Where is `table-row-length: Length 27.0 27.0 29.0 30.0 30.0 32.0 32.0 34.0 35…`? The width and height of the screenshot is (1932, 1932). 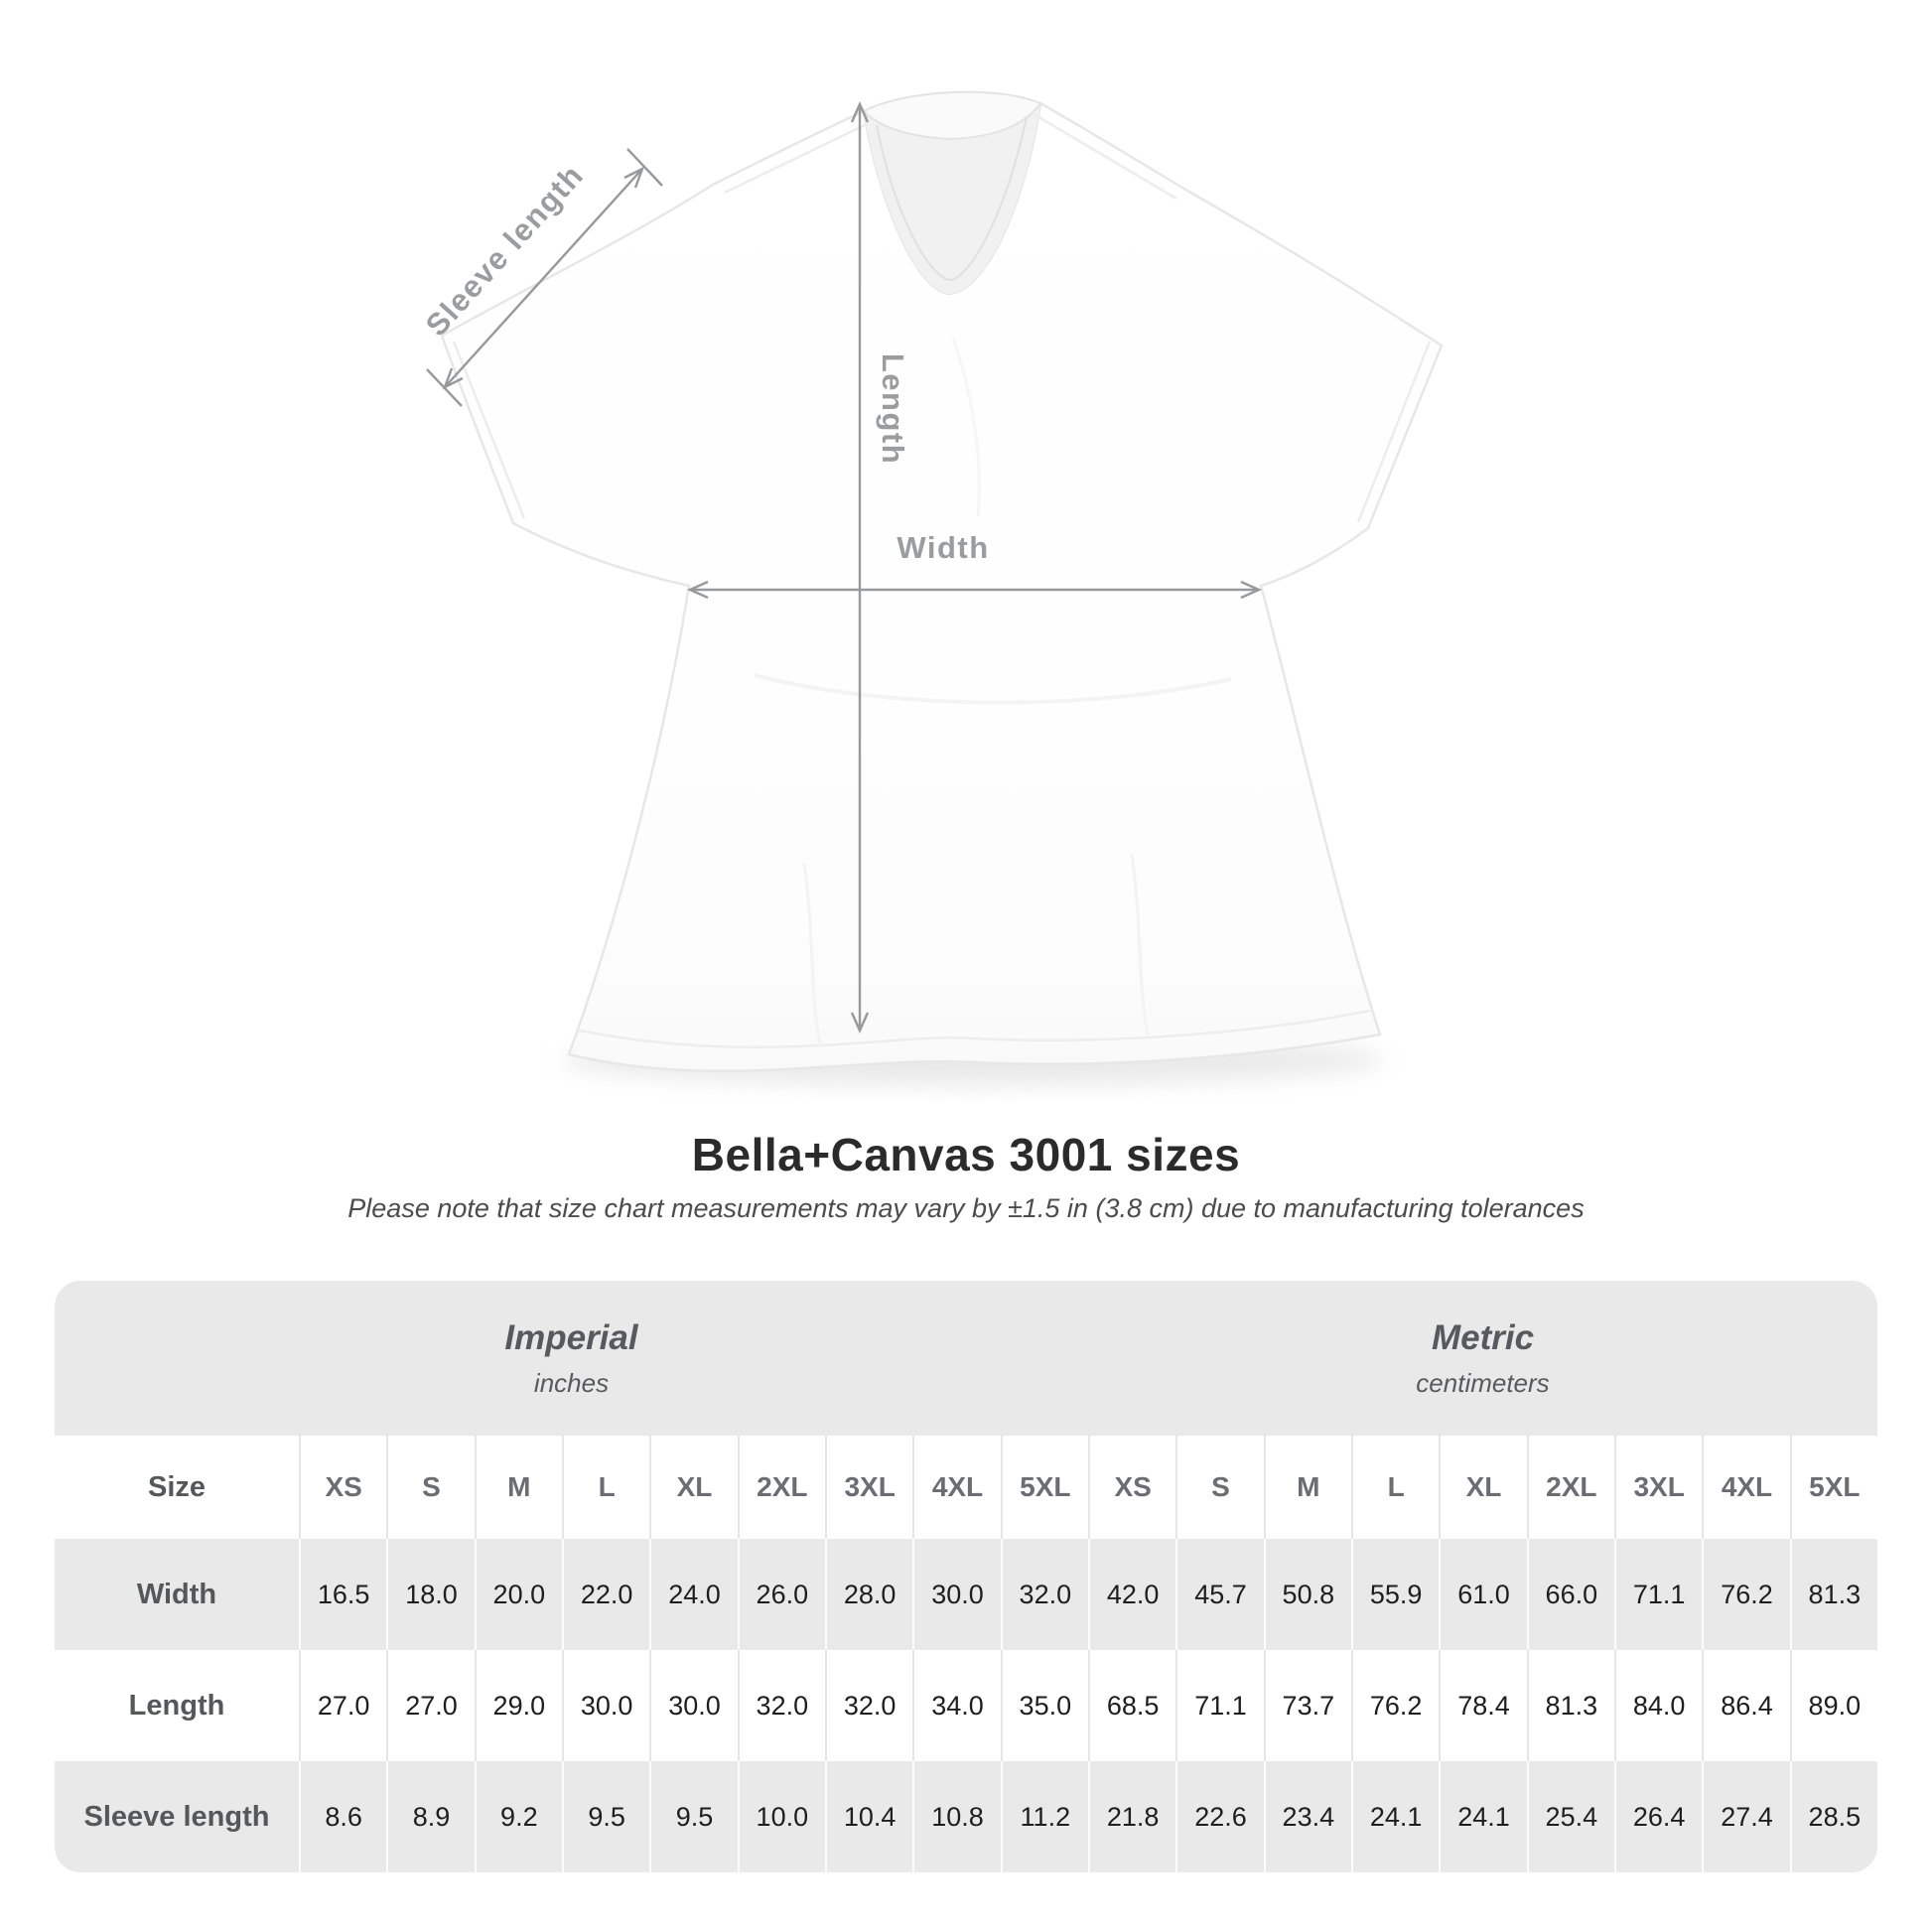
table-row-length: Length 27.0 27.0 29.0 30.0 30.0 32.0 32.0 34.0 35… is located at coordinates (966, 1706).